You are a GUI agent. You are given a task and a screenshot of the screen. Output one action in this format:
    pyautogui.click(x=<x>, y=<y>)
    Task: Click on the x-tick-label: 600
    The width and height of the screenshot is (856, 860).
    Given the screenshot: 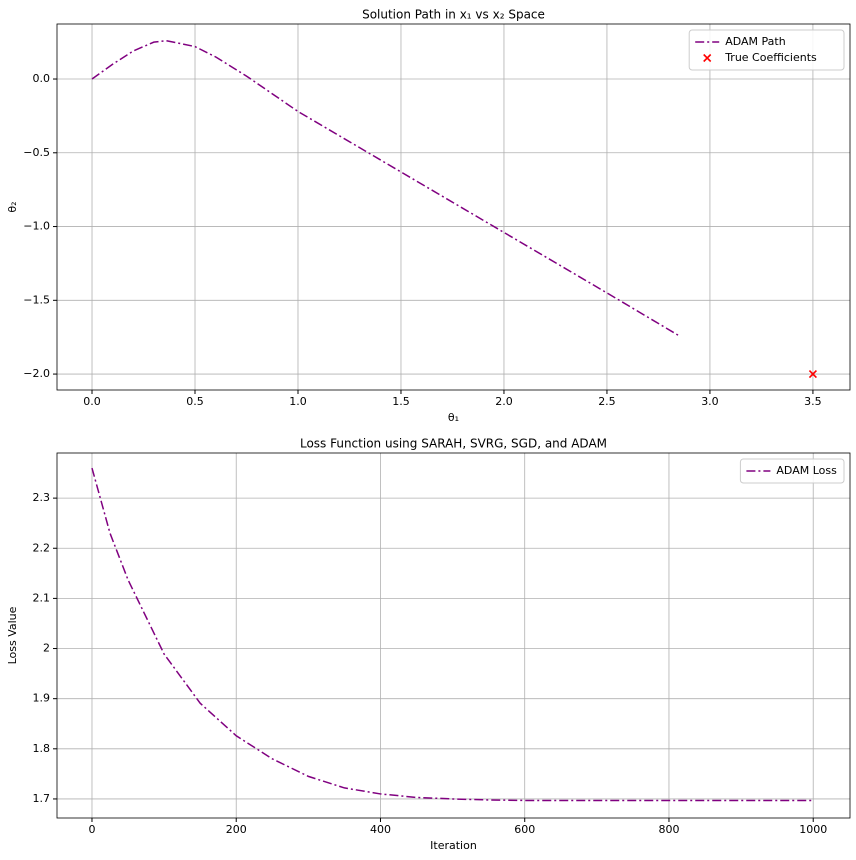 What is the action you would take?
    pyautogui.click(x=524, y=829)
    